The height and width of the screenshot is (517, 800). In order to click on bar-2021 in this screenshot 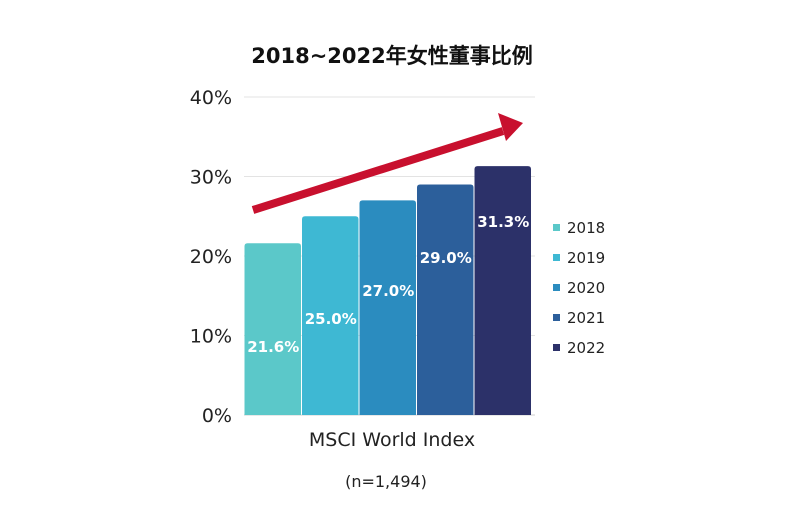, I will do `click(445, 299)`.